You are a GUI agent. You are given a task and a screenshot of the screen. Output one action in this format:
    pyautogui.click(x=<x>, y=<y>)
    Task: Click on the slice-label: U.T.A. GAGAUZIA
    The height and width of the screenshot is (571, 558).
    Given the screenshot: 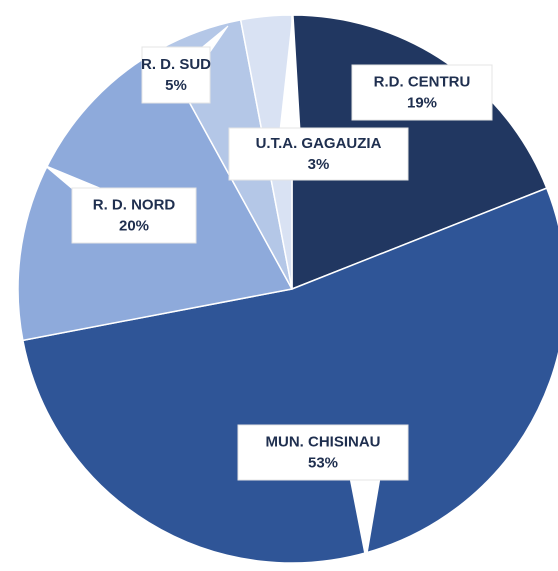 What is the action you would take?
    pyautogui.click(x=319, y=143)
    